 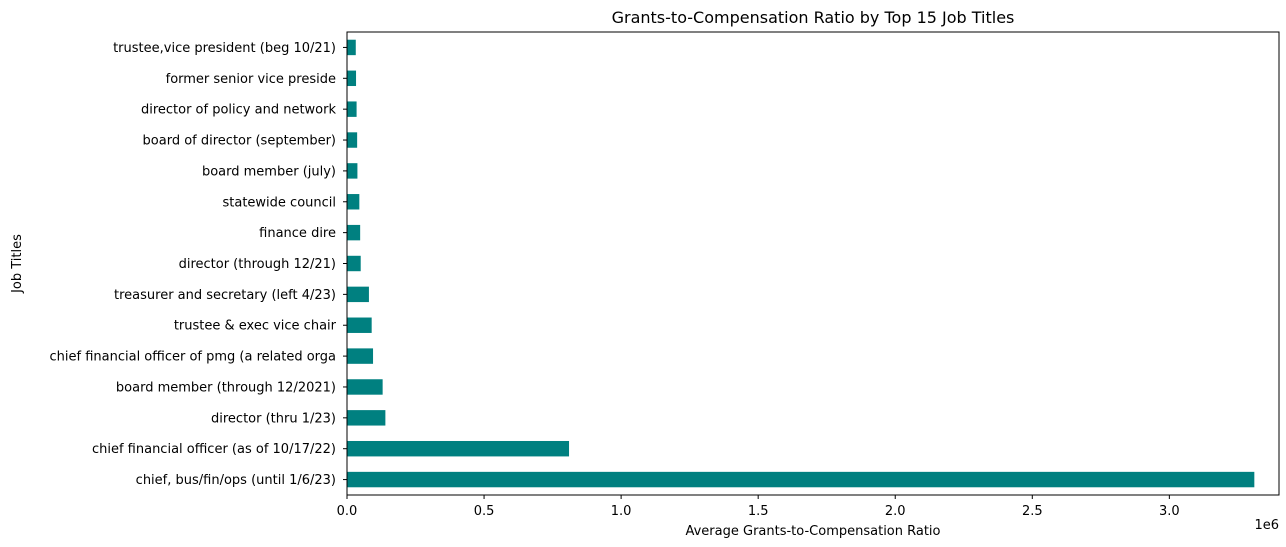 What do you see at coordinates (269, 171) in the screenshot?
I see `y-tick-label: board member (july)` at bounding box center [269, 171].